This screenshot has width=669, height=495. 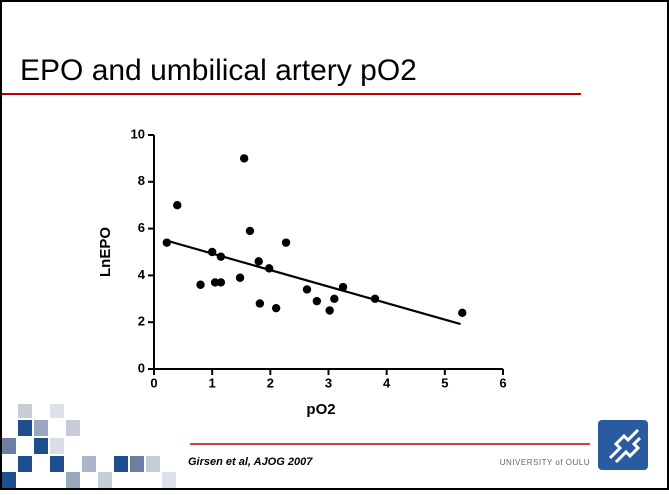 I want to click on institution: UNIVERSITY of OULU, so click(x=545, y=462).